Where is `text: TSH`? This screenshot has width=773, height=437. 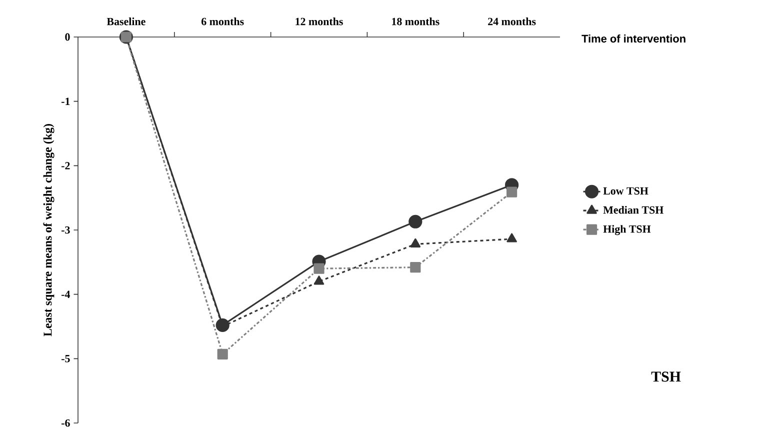 text: TSH is located at coordinates (666, 377).